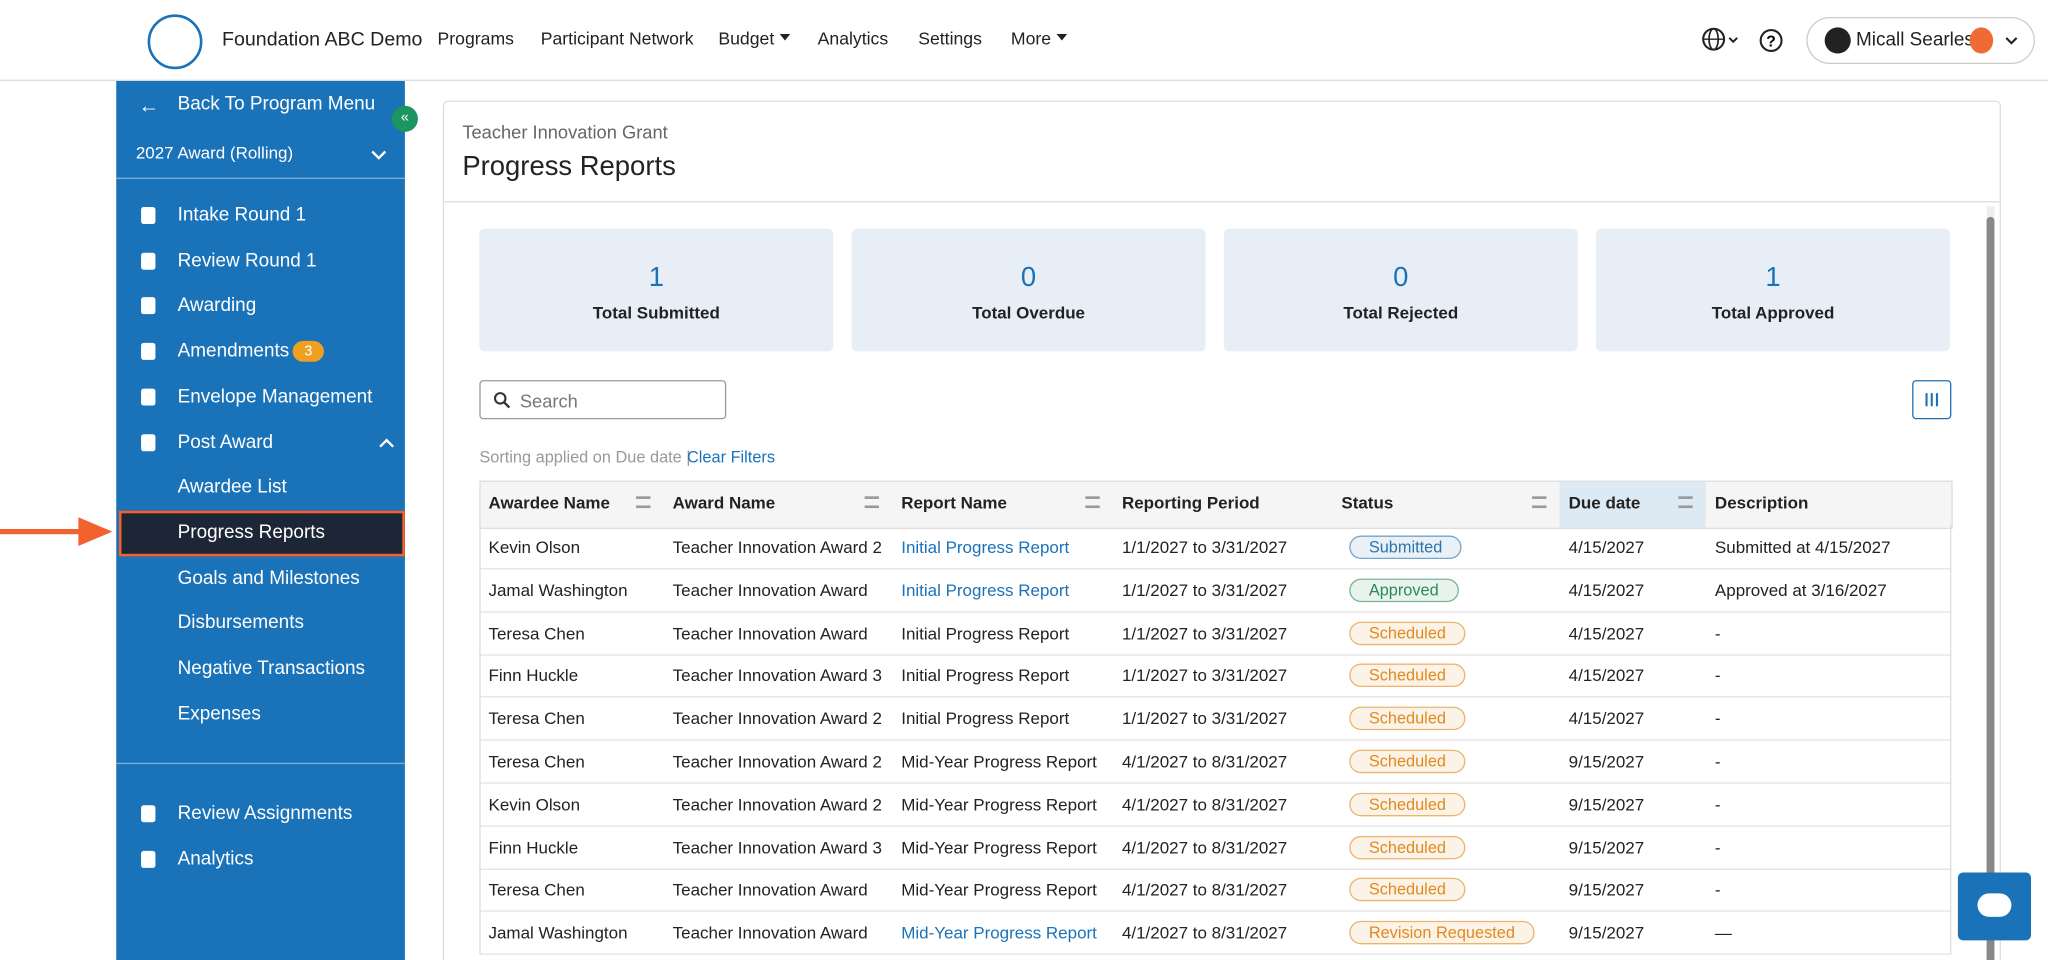 The image size is (2048, 960). I want to click on stat-label: Total Approved, so click(1773, 313).